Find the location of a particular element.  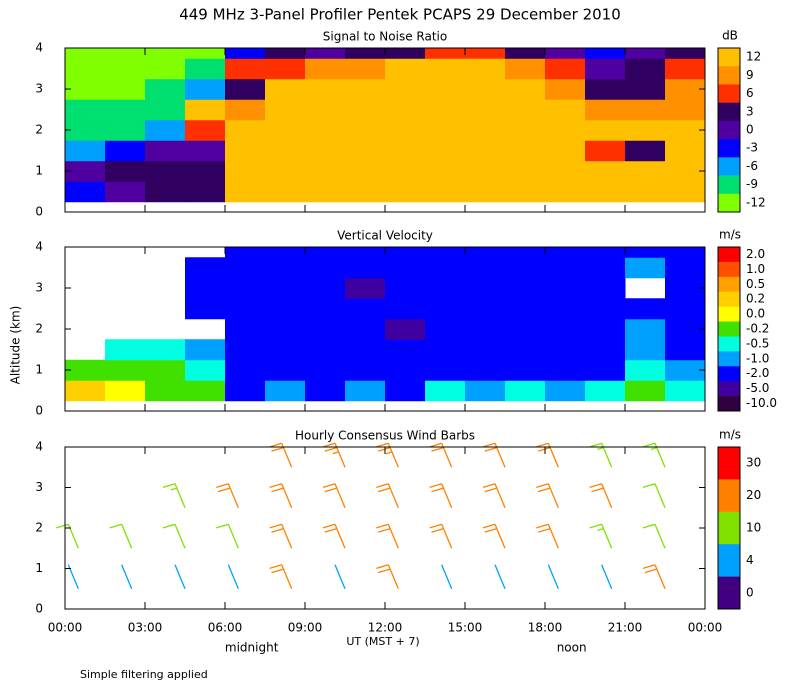

colorbar-label: 6 is located at coordinates (750, 93).